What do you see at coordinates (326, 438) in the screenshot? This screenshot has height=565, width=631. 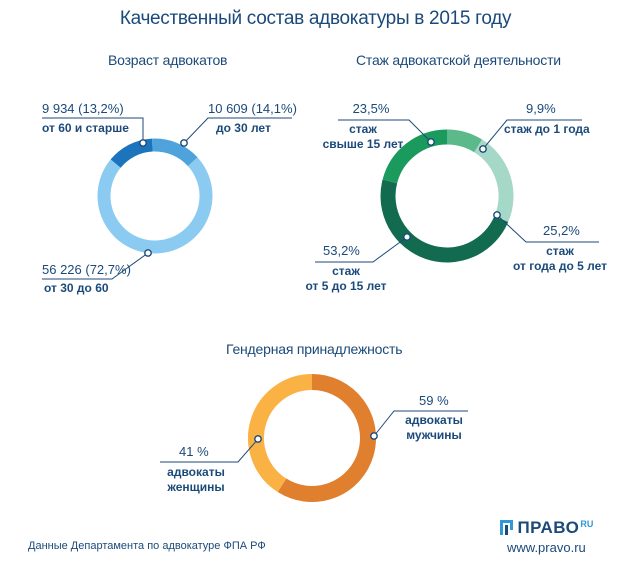 I see `slice-men` at bounding box center [326, 438].